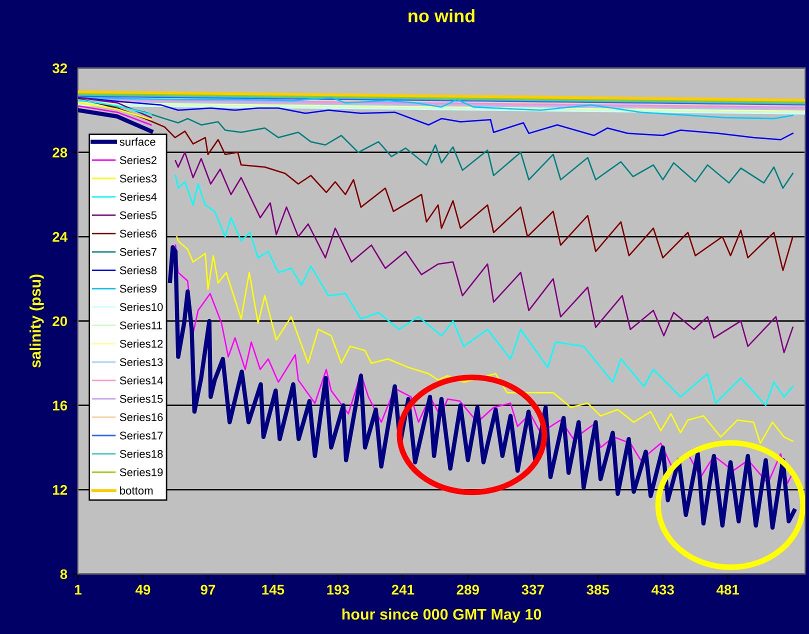  Describe the element at coordinates (338, 589) in the screenshot. I see `x-tick-label: 193` at that location.